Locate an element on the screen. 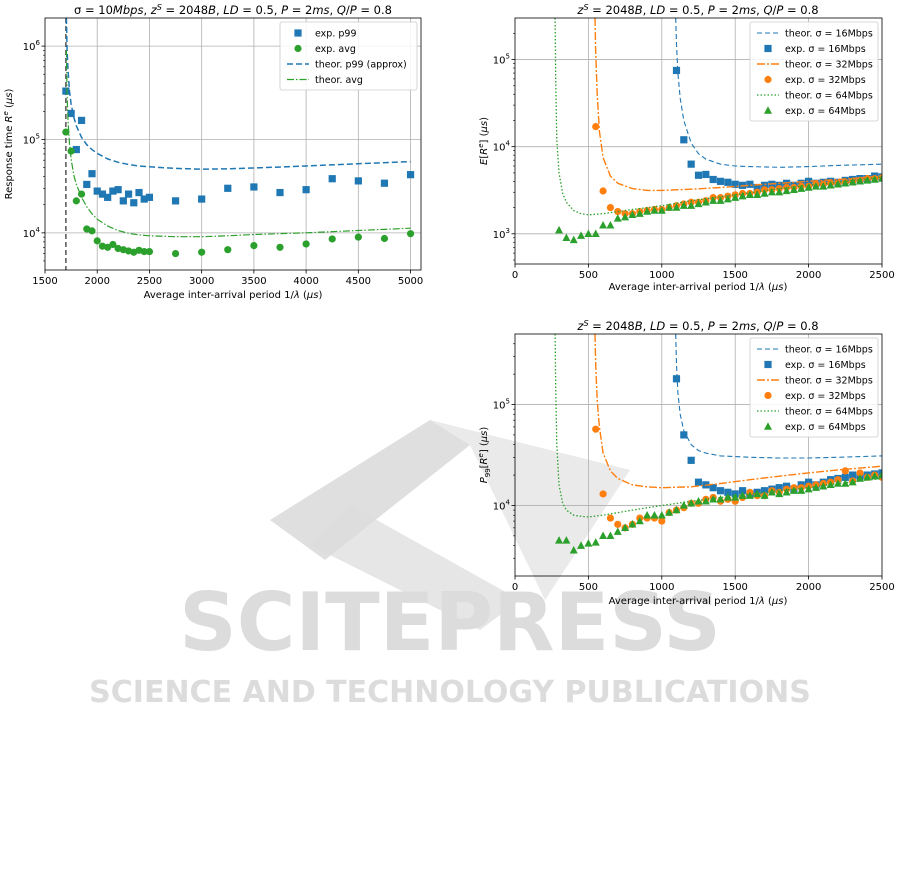 The image size is (901, 876). plot-frame is located at coordinates (698, 141).